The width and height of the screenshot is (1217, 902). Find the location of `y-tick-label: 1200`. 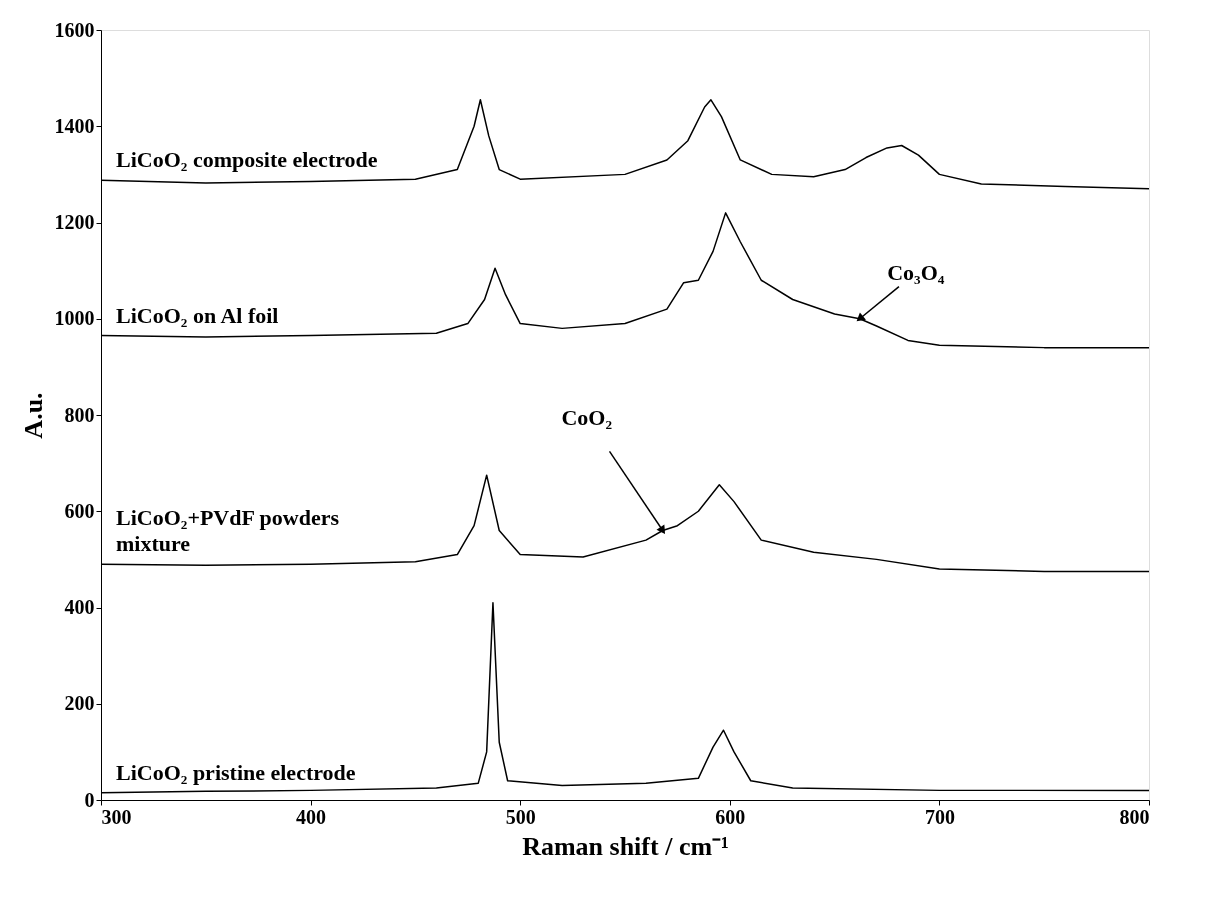

y-tick-label: 1200 is located at coordinates (74, 222).